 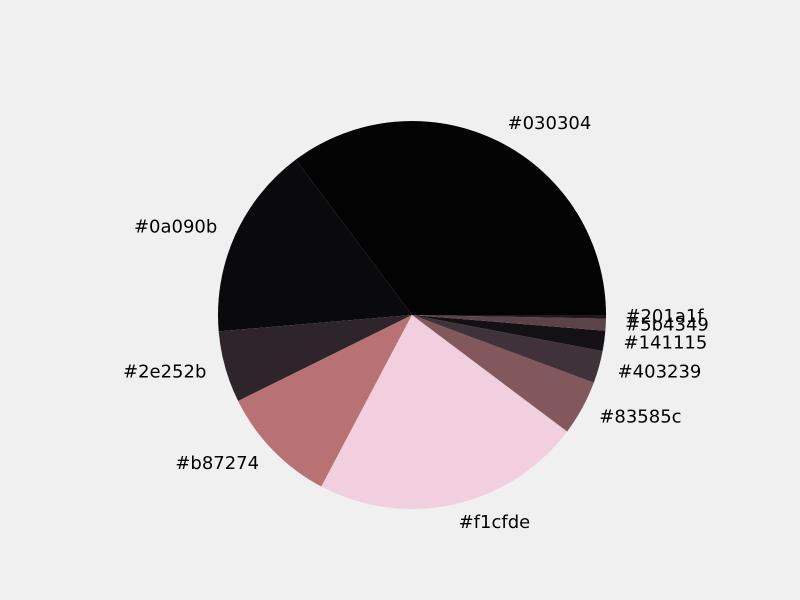 I want to click on pie-slice-label-4: #f1cfde, so click(x=495, y=522).